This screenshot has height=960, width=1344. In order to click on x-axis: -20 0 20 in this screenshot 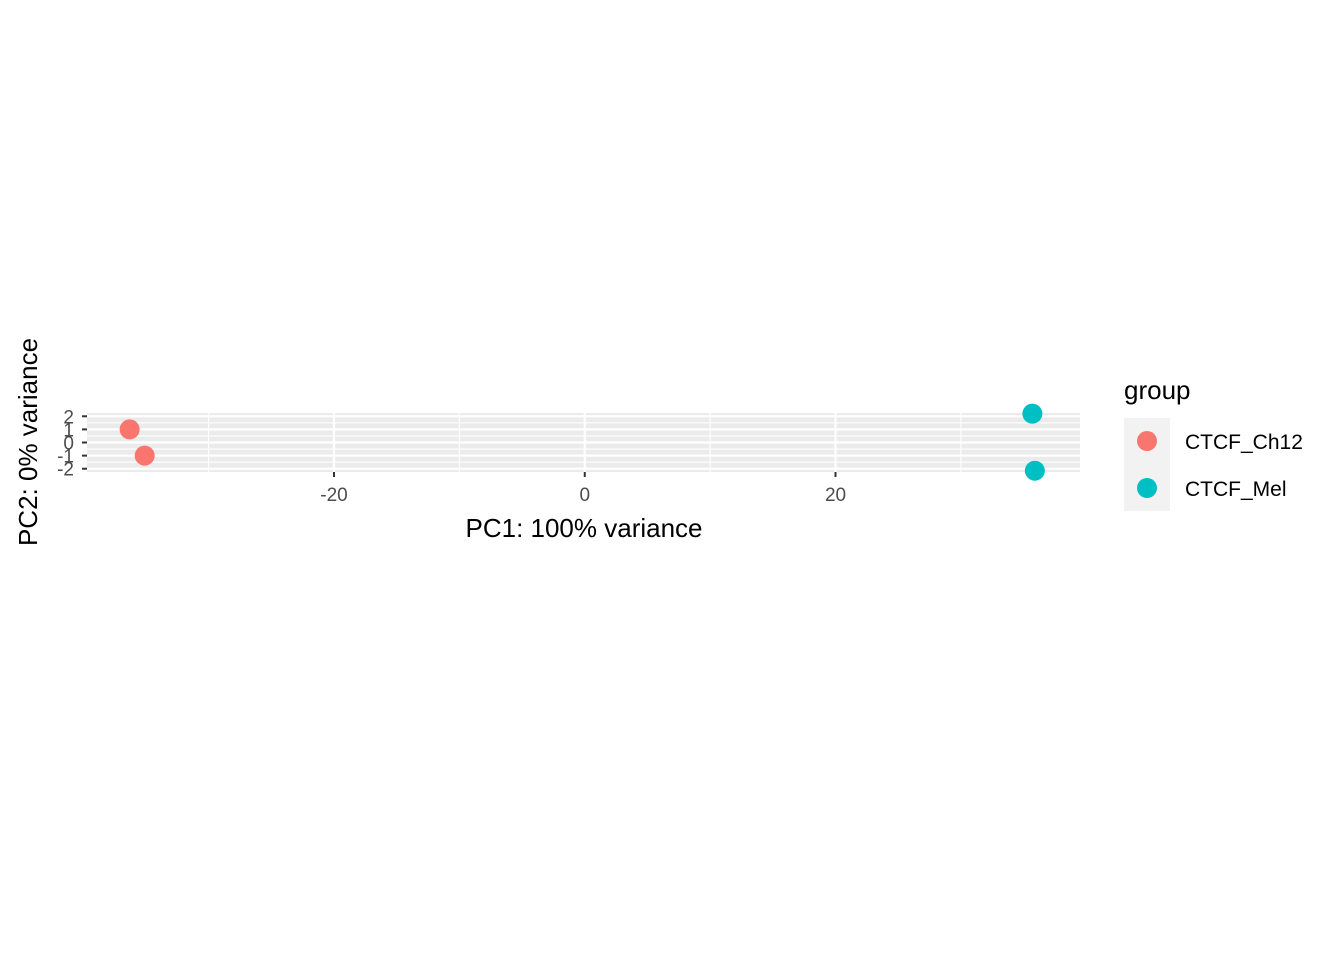, I will do `click(583, 489)`.